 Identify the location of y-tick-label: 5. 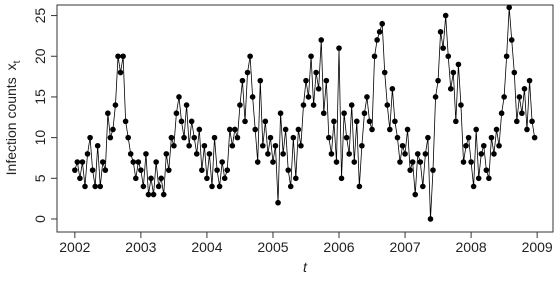
(40, 178).